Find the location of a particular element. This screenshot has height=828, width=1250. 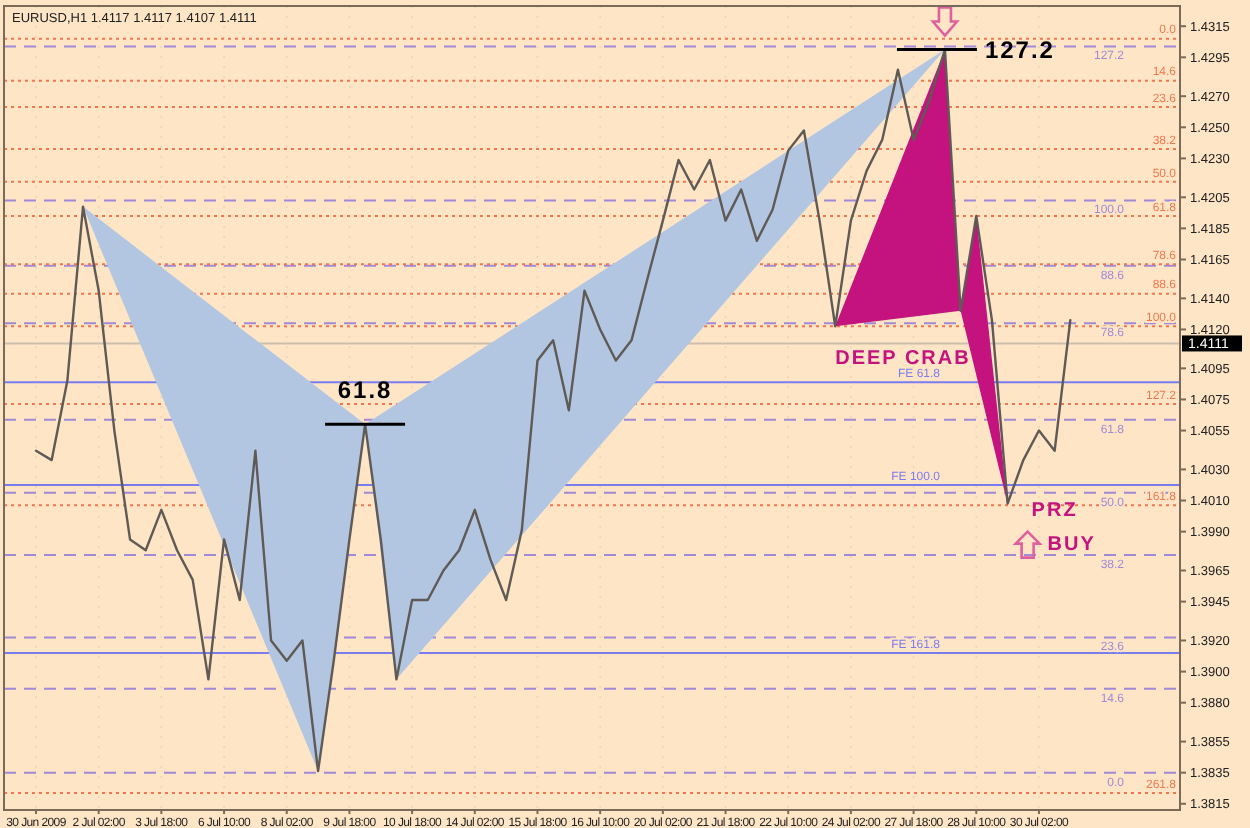

annotation: DEEP CRAB is located at coordinates (903, 359).